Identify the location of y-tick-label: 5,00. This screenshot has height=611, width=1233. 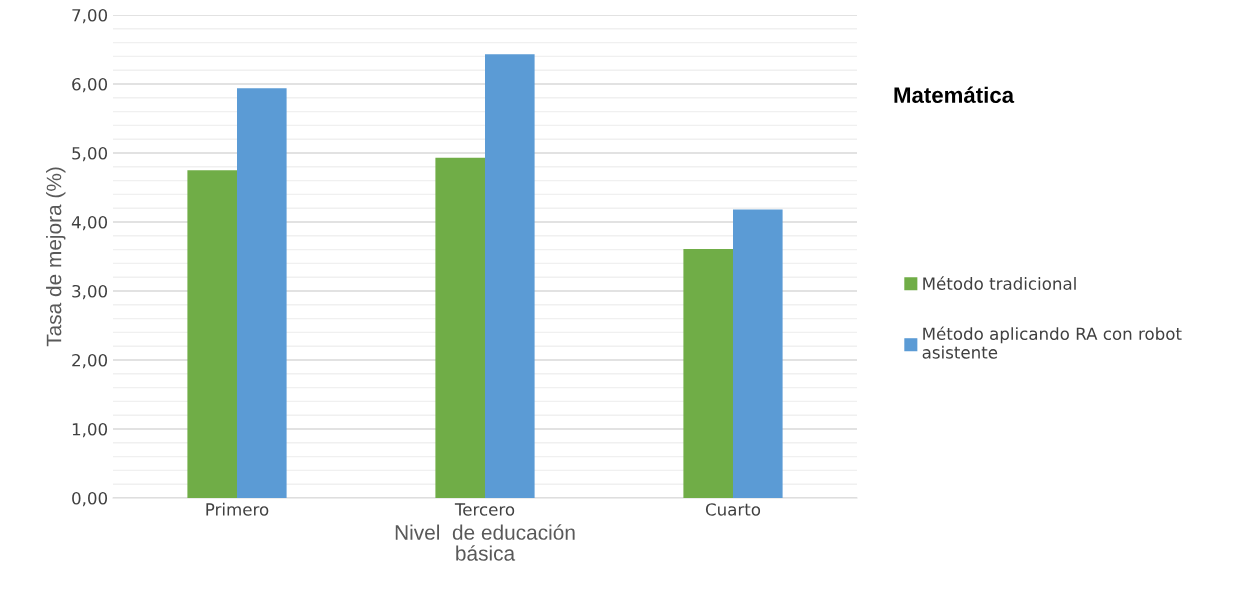
(90, 154).